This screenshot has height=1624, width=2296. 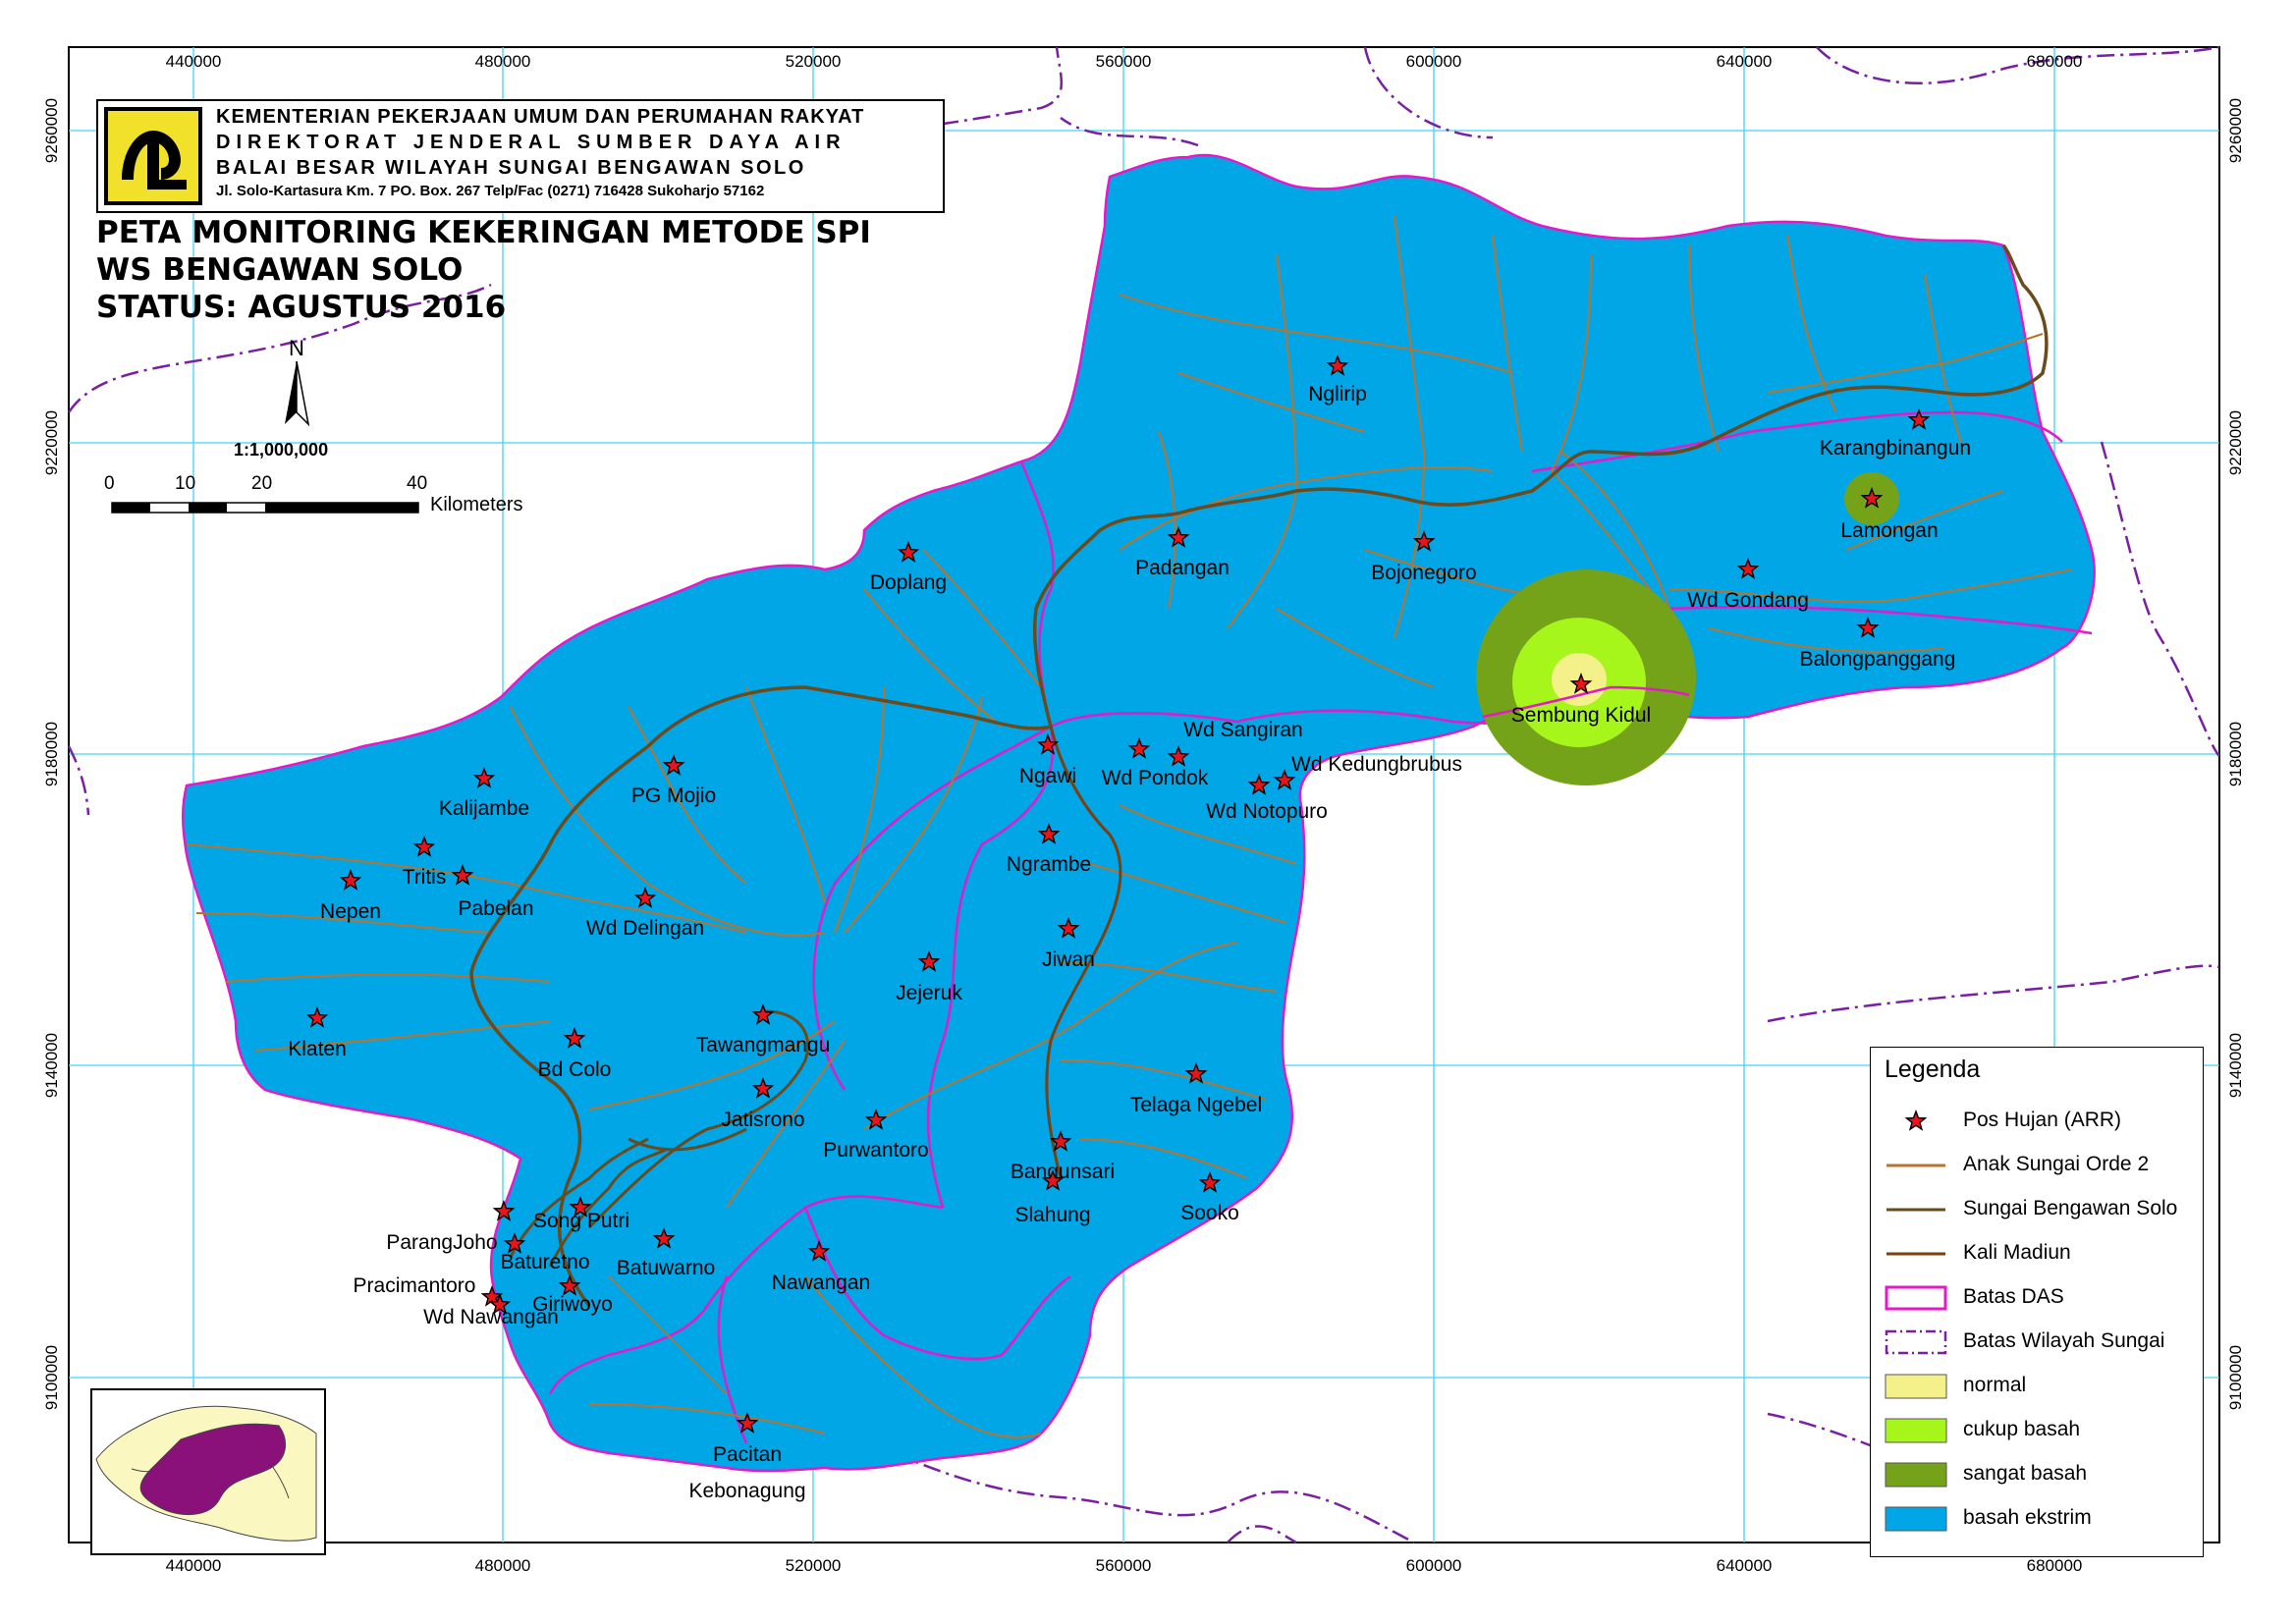 I want to click on station-star-icon-jiwan, so click(x=1068, y=928).